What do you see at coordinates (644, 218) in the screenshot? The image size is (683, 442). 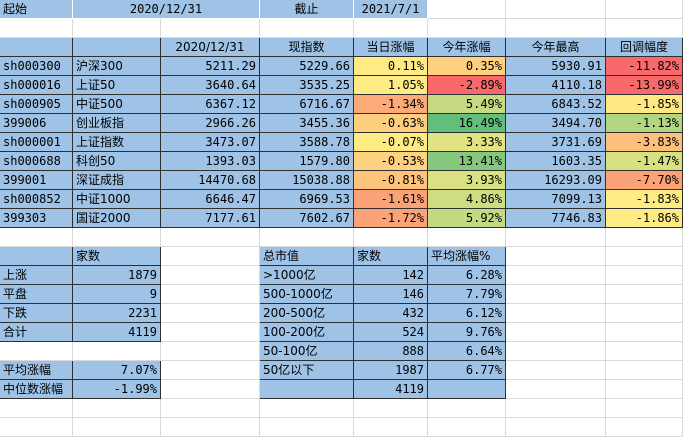 I see `pullback: -1.86%` at bounding box center [644, 218].